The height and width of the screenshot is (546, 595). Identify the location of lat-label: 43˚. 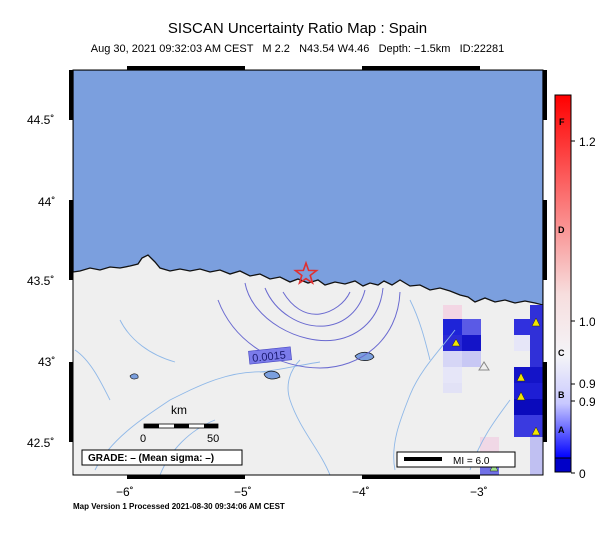
(46, 362).